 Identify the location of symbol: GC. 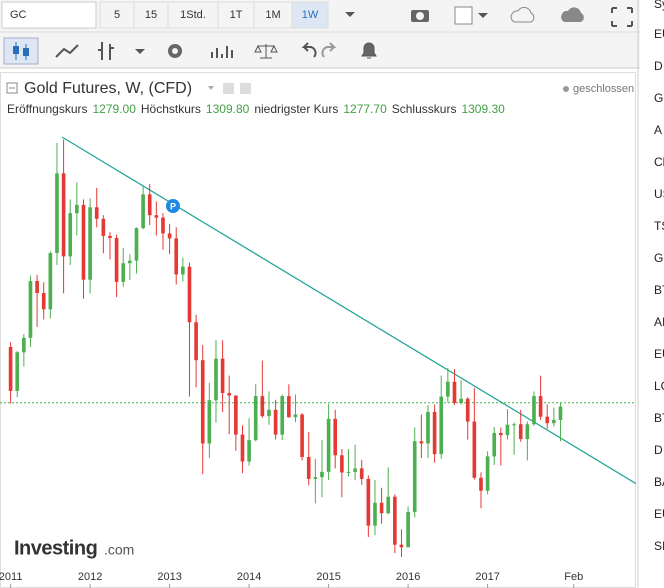
(18, 15).